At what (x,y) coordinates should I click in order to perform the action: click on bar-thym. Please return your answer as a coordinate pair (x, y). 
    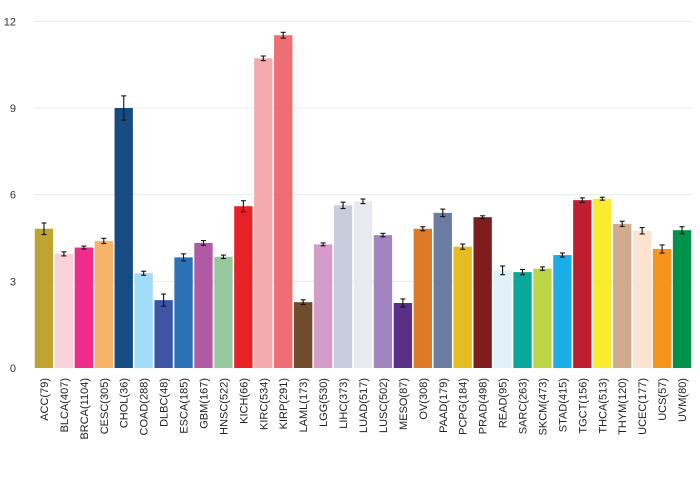
    Looking at the image, I should click on (622, 295).